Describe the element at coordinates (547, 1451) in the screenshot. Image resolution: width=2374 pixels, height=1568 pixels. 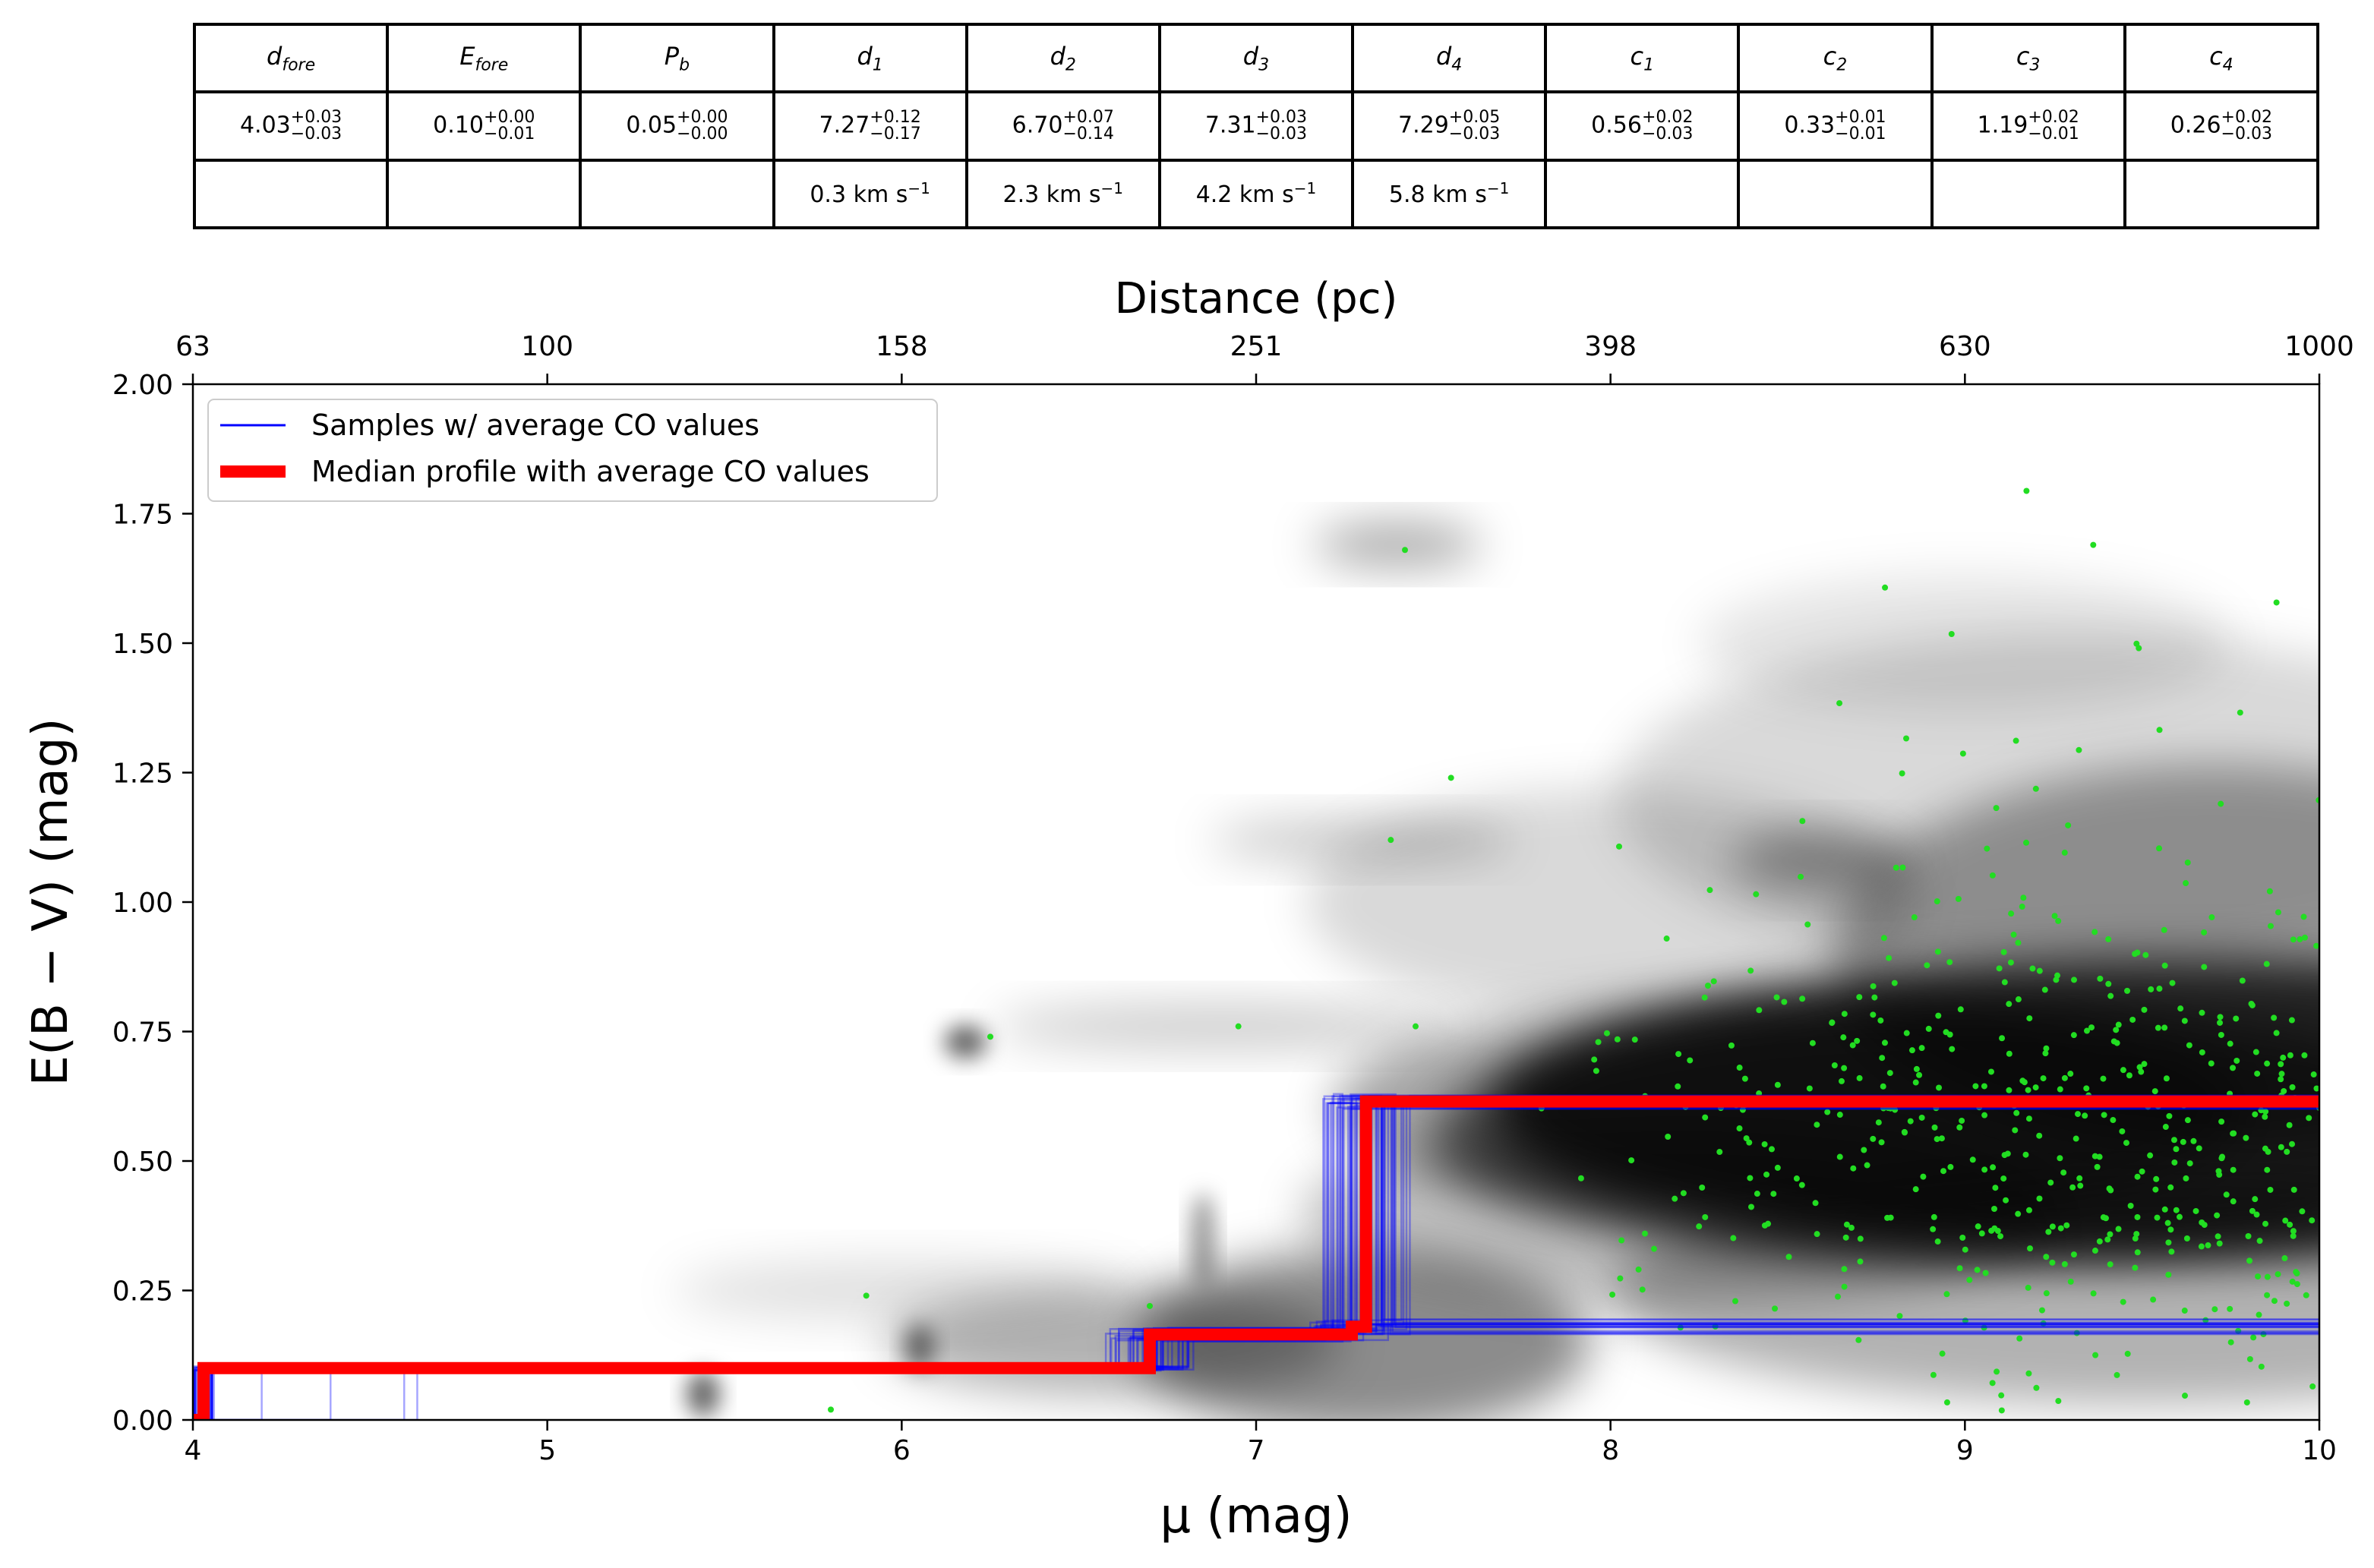
I see `x-tick-label: 5` at that location.